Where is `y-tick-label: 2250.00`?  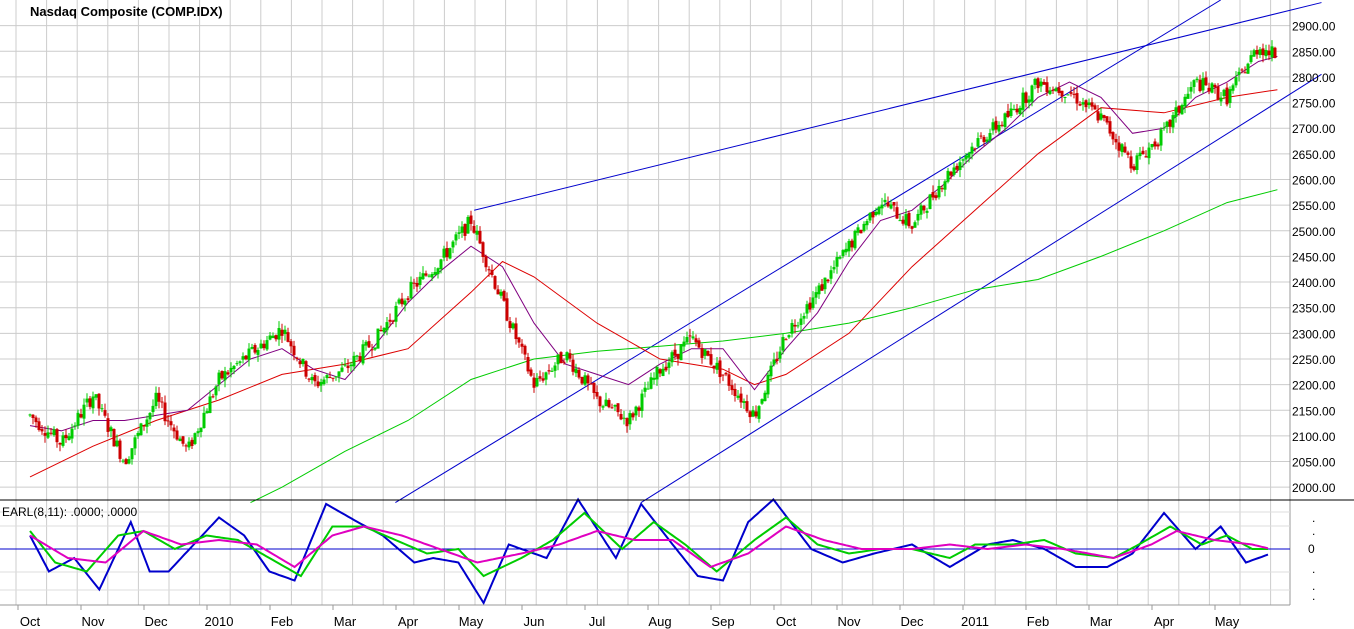
y-tick-label: 2250.00 is located at coordinates (1314, 360).